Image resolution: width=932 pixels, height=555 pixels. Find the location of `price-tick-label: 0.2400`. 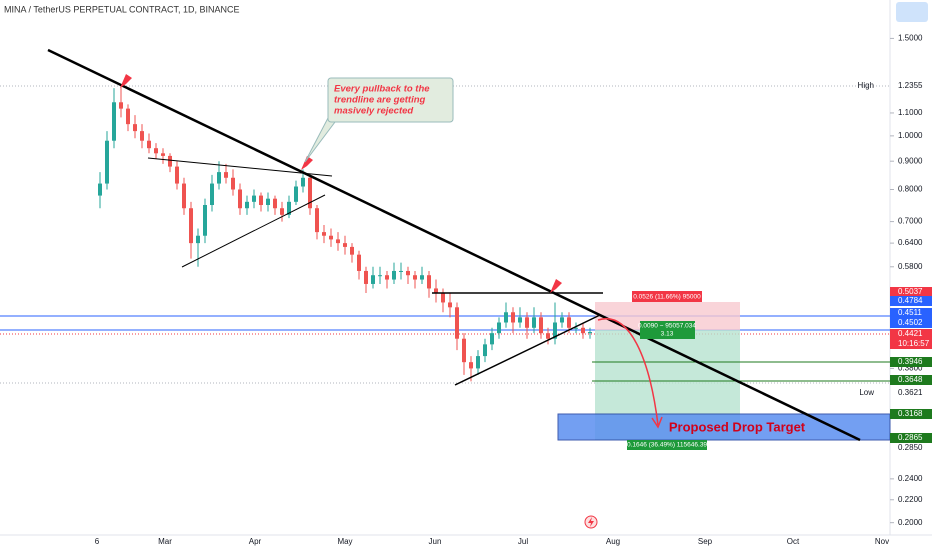

price-tick-label: 0.2400 is located at coordinates (910, 478).